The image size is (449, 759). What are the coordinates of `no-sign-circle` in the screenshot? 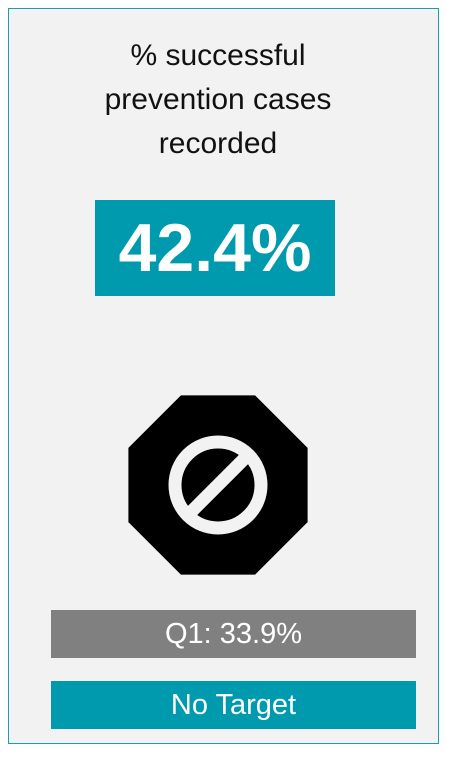 It's located at (218, 485).